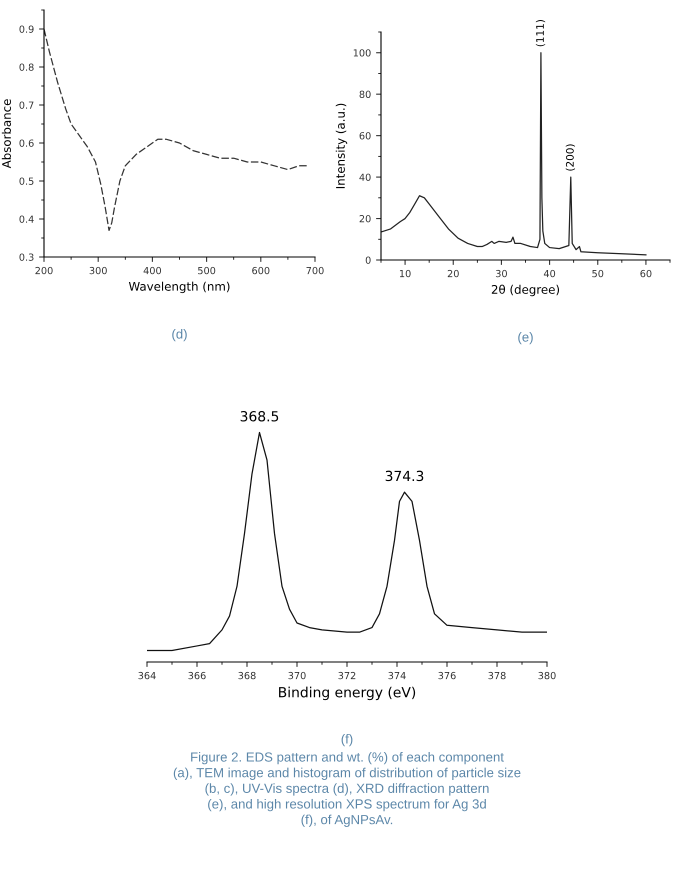 The height and width of the screenshot is (886, 674). I want to click on x-tick-label: 60, so click(646, 274).